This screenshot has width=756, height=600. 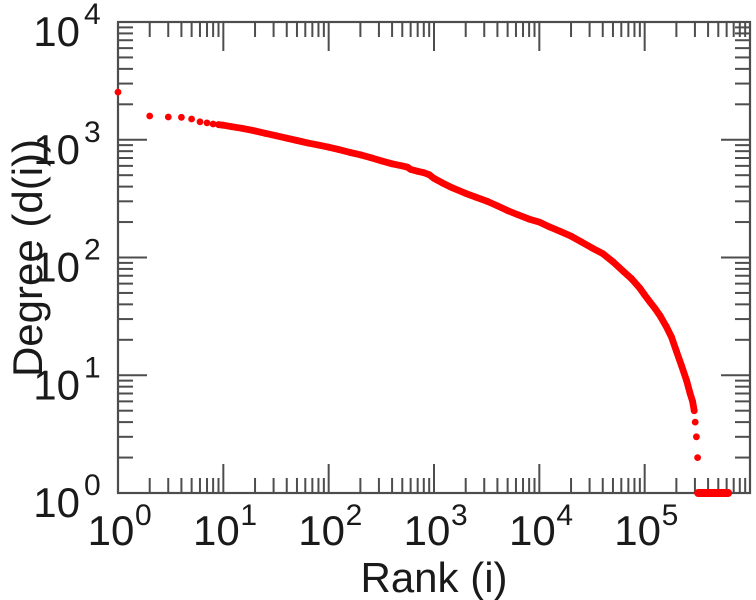 What do you see at coordinates (92, 485) in the screenshot?
I see `y-tick-label-exponent: 0` at bounding box center [92, 485].